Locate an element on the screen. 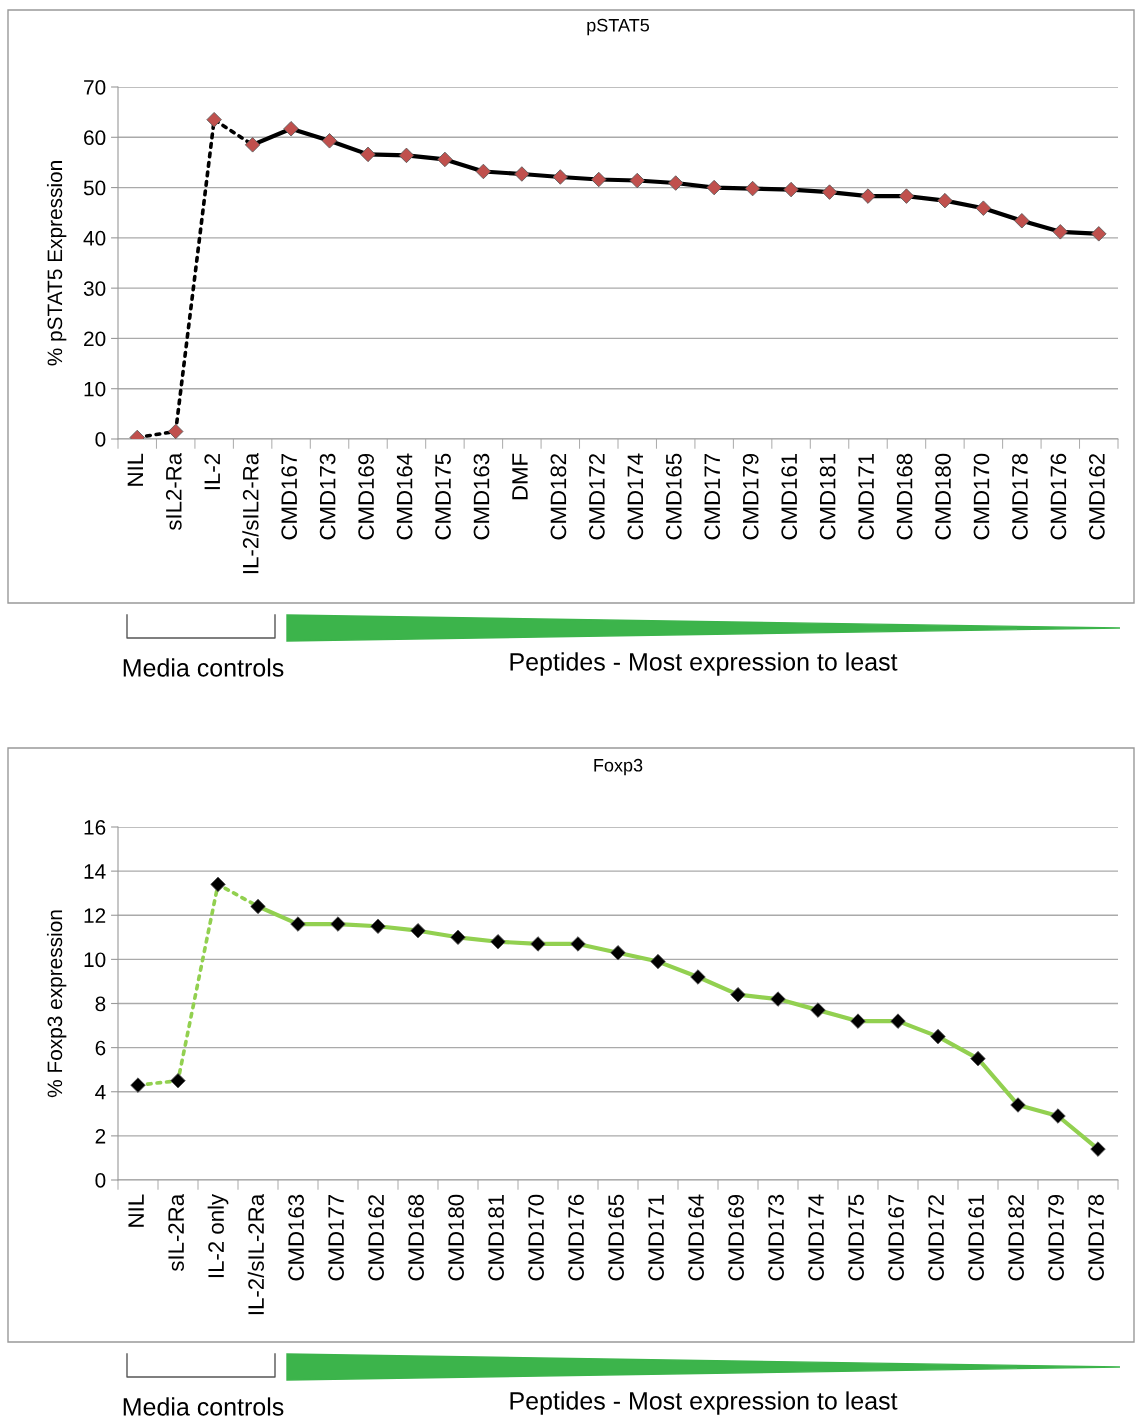 The width and height of the screenshot is (1135, 1420). y-tick-label: 70 is located at coordinates (95, 87).